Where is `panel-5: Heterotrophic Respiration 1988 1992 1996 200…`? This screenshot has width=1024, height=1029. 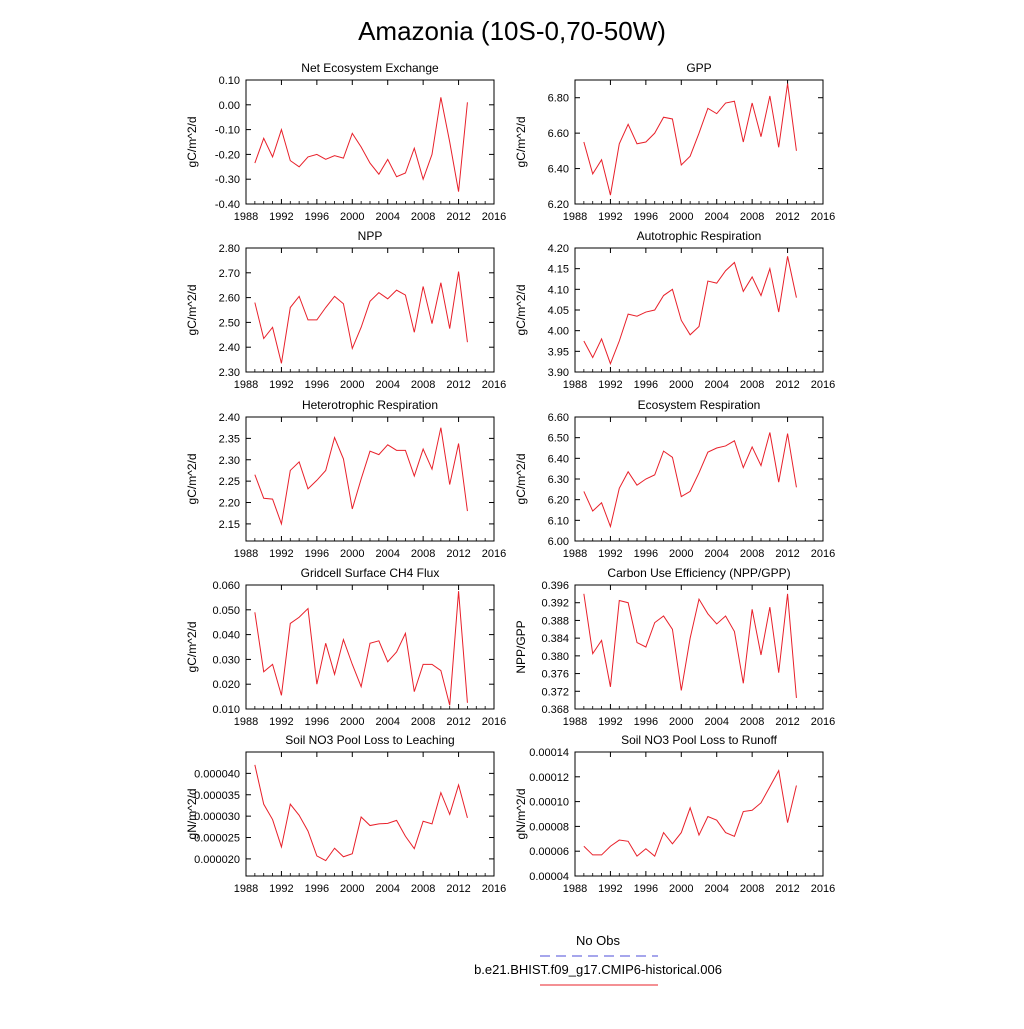 panel-5: Heterotrophic Respiration 1988 1992 1996 200… is located at coordinates (345, 479).